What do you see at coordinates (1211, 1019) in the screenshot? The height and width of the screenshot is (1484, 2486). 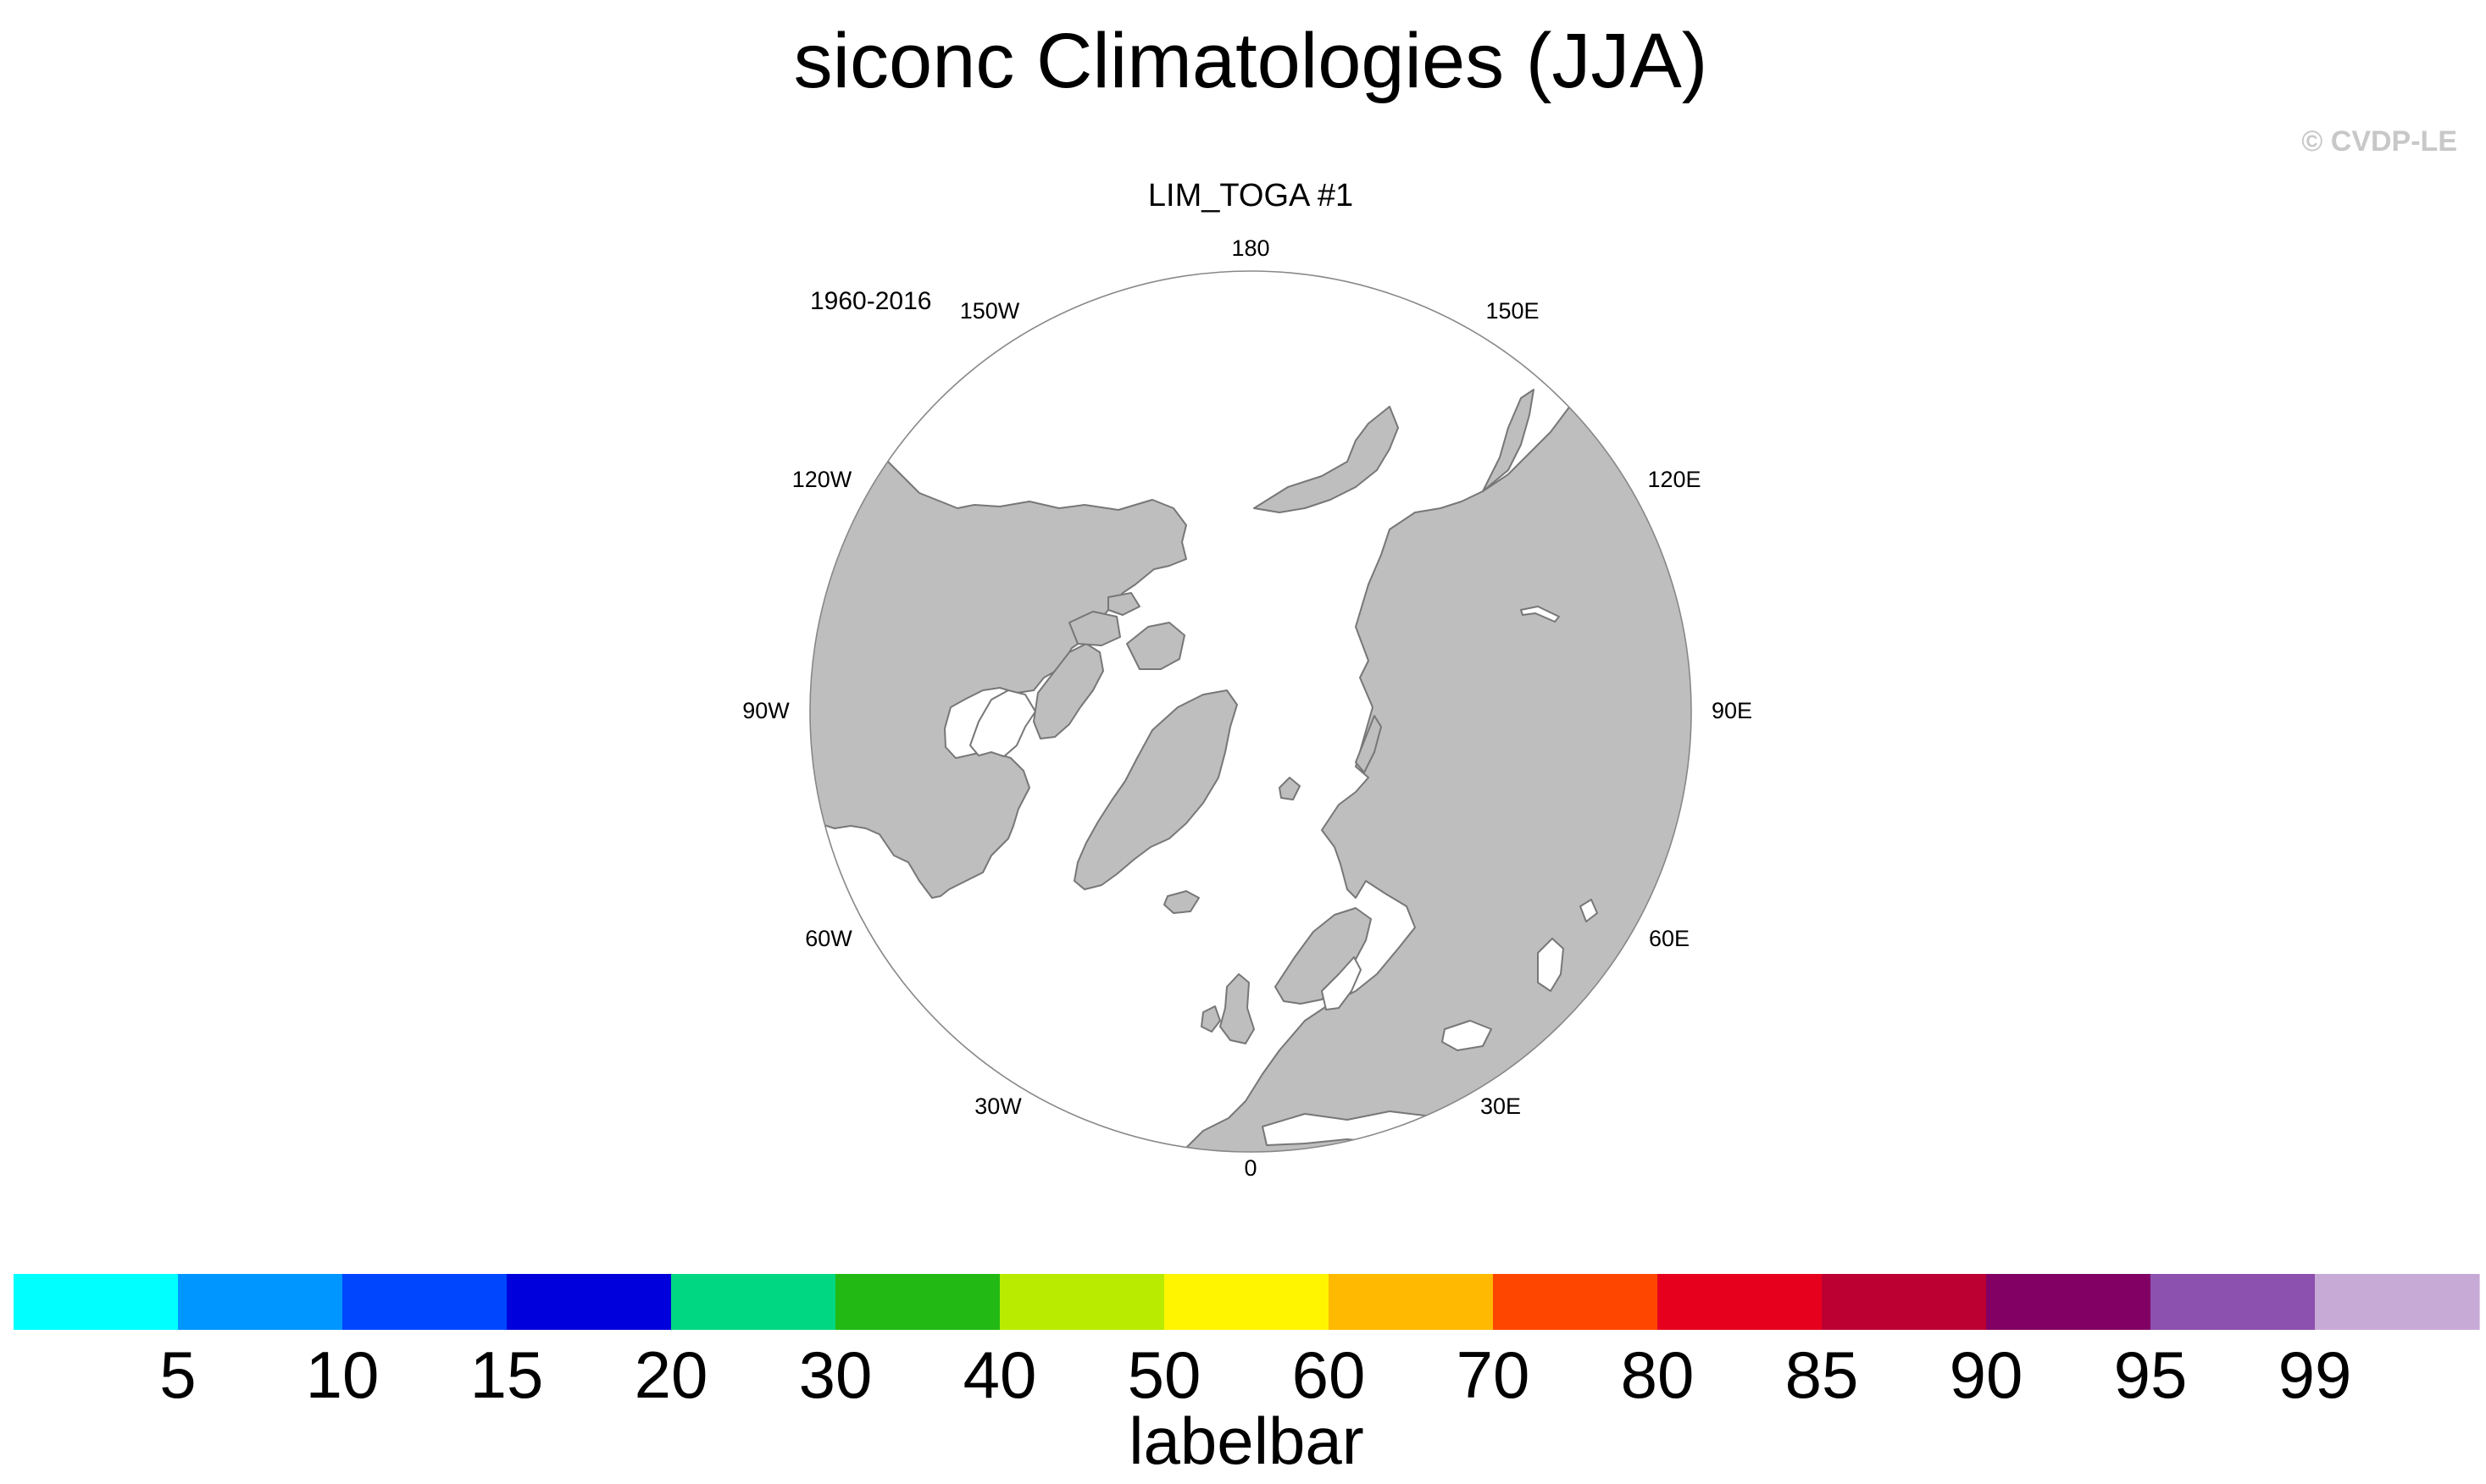 I see `landmass-ireland` at bounding box center [1211, 1019].